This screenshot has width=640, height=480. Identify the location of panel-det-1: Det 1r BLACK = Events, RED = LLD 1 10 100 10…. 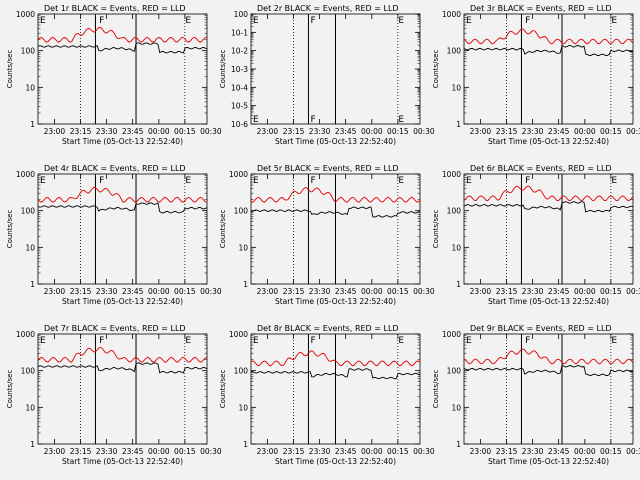
(114, 75).